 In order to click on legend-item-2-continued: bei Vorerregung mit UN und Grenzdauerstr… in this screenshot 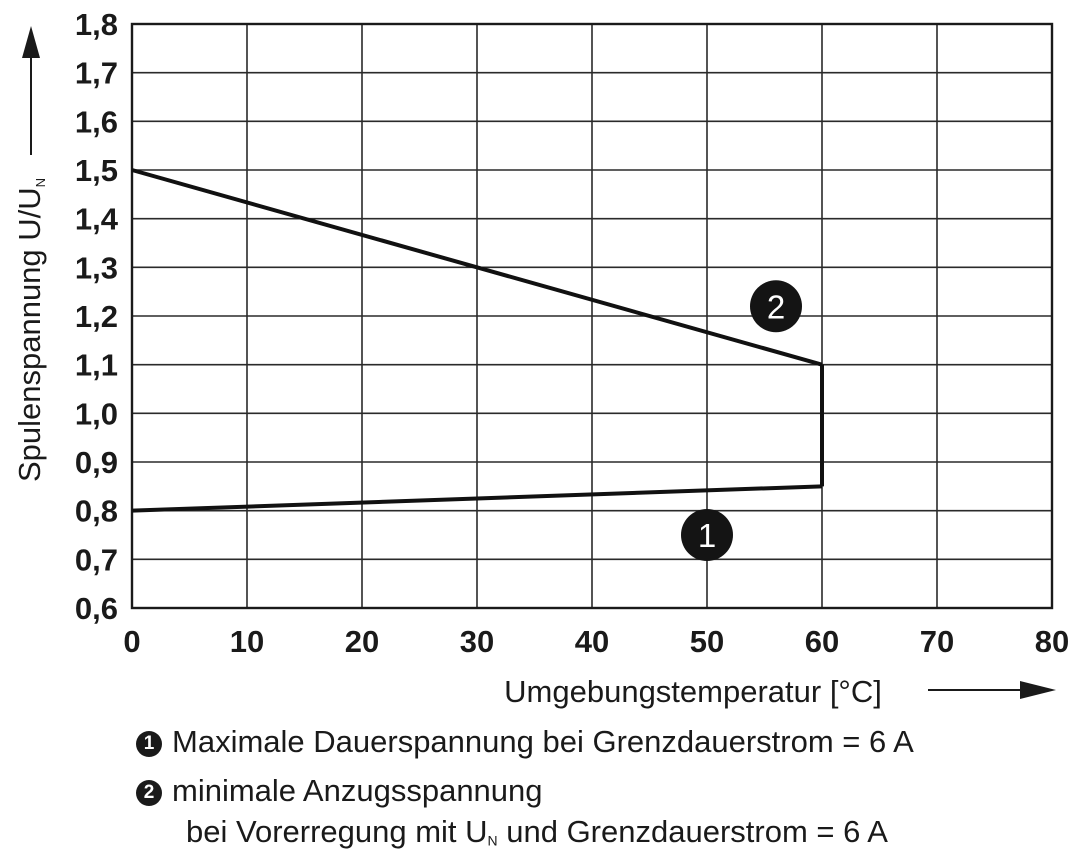, I will do `click(537, 832)`.